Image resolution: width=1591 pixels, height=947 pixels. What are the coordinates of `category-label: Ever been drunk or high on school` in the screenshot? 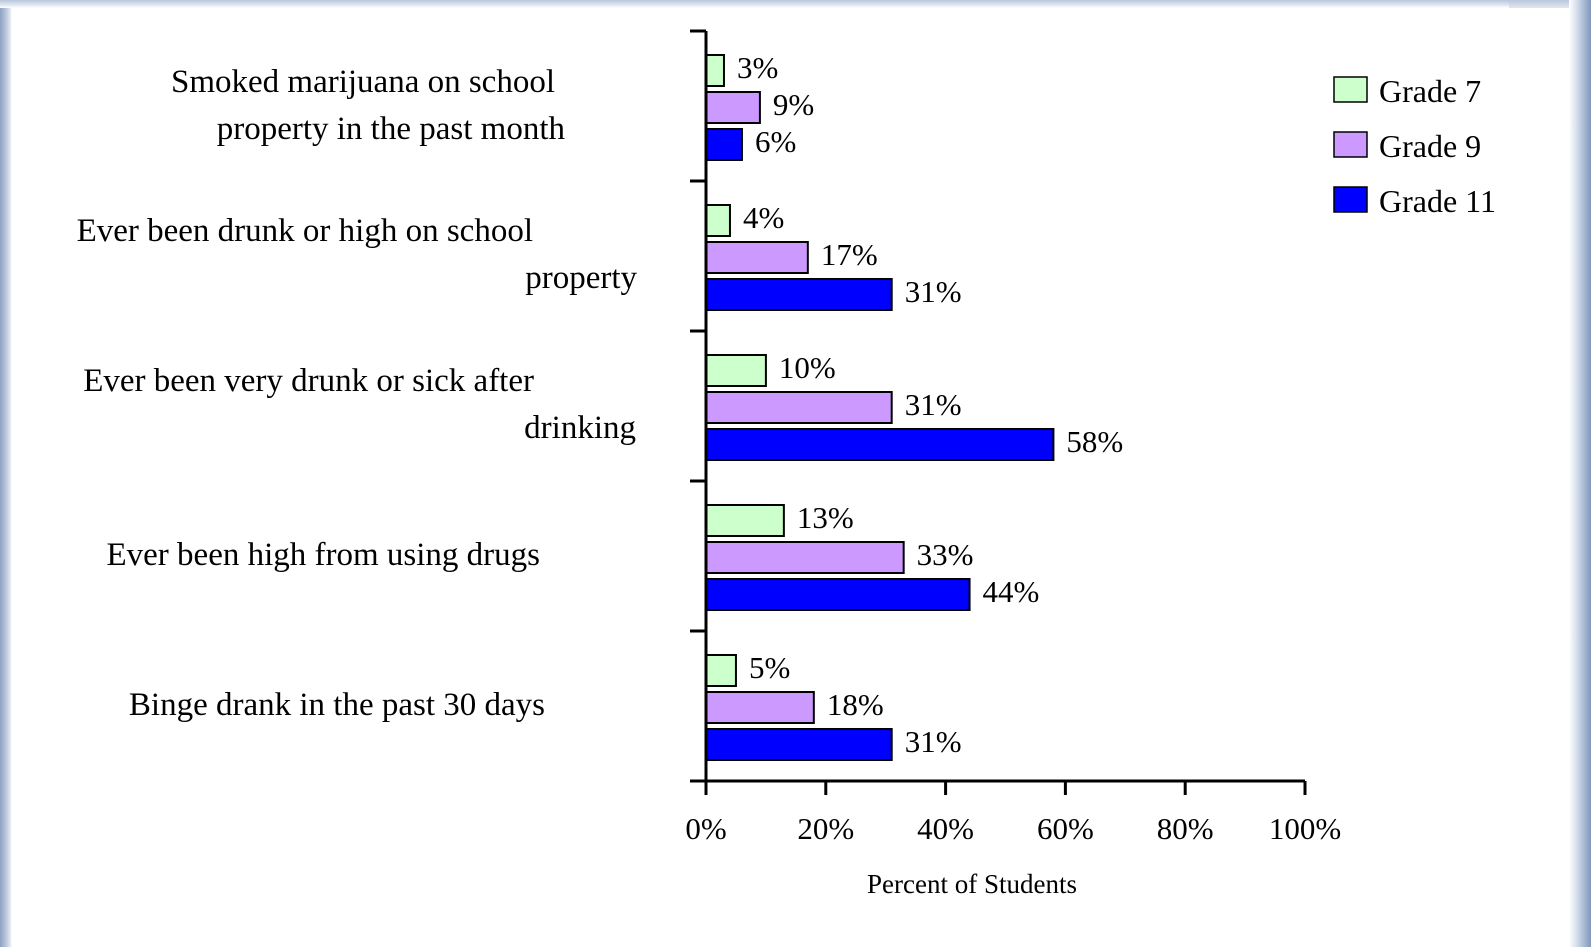 It's located at (305, 231).